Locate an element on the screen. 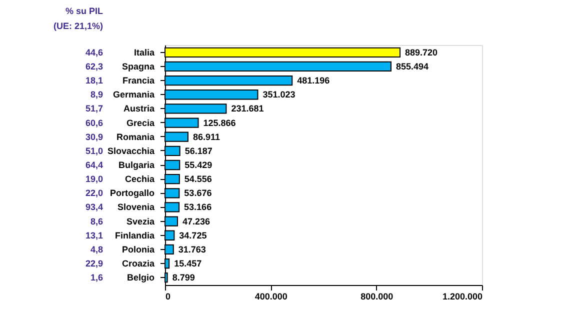 This screenshot has height=327, width=562. y-tick-label: Francia is located at coordinates (139, 81).